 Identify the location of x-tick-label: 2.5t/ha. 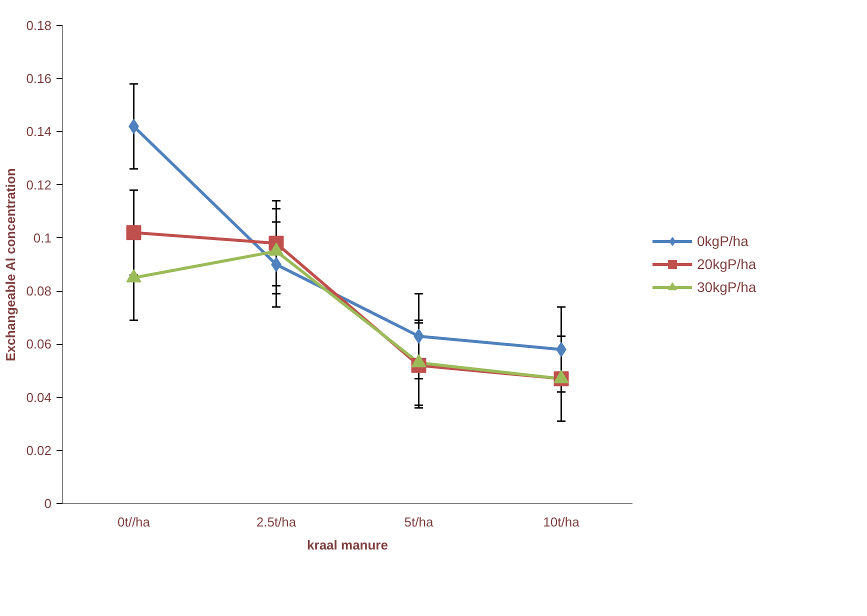
(276, 522).